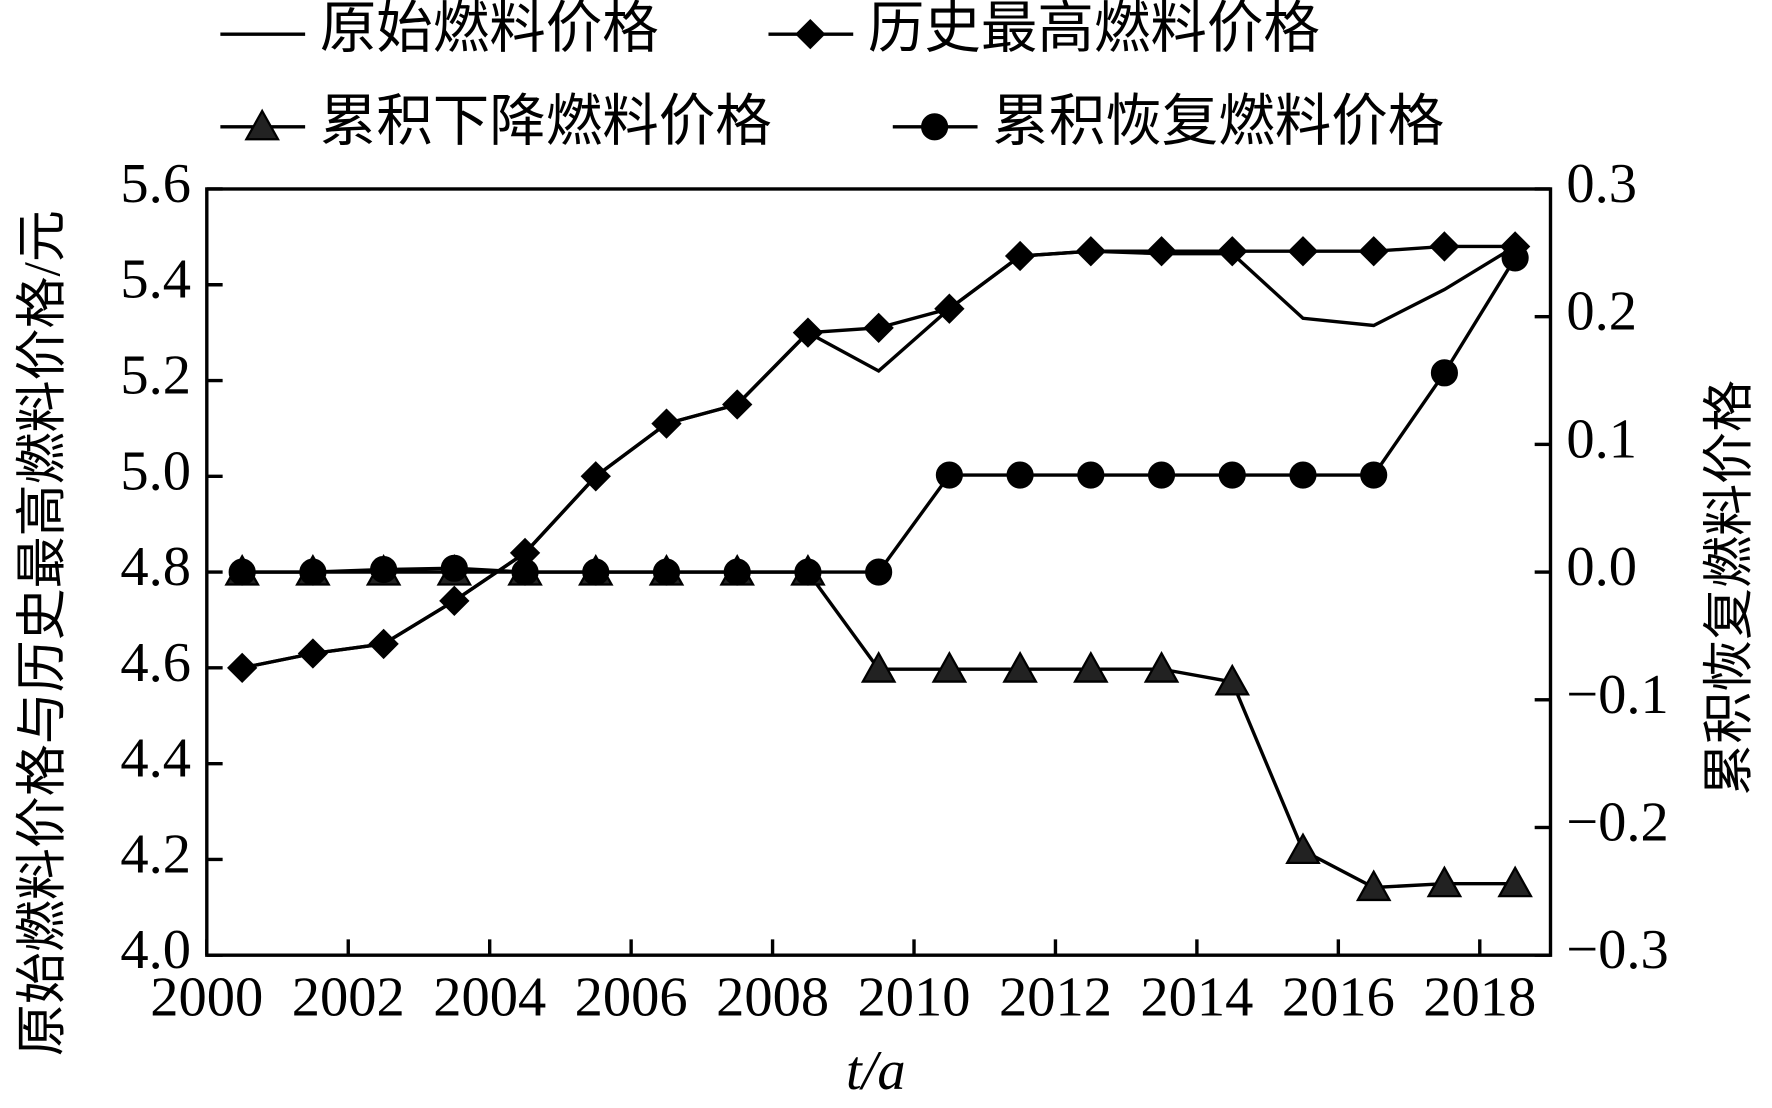  What do you see at coordinates (1196, 998) in the screenshot?
I see `x-tick-label: 2014` at bounding box center [1196, 998].